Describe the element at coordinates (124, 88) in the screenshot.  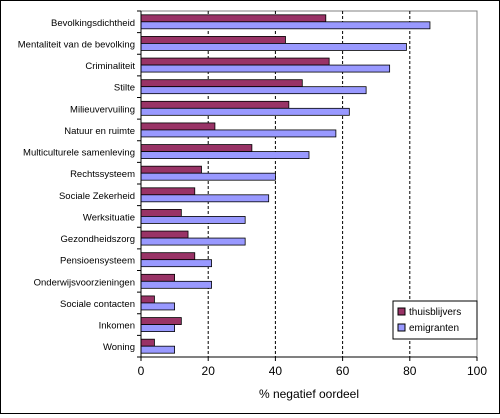
I see `category-label-stilte: Stilte` at that location.